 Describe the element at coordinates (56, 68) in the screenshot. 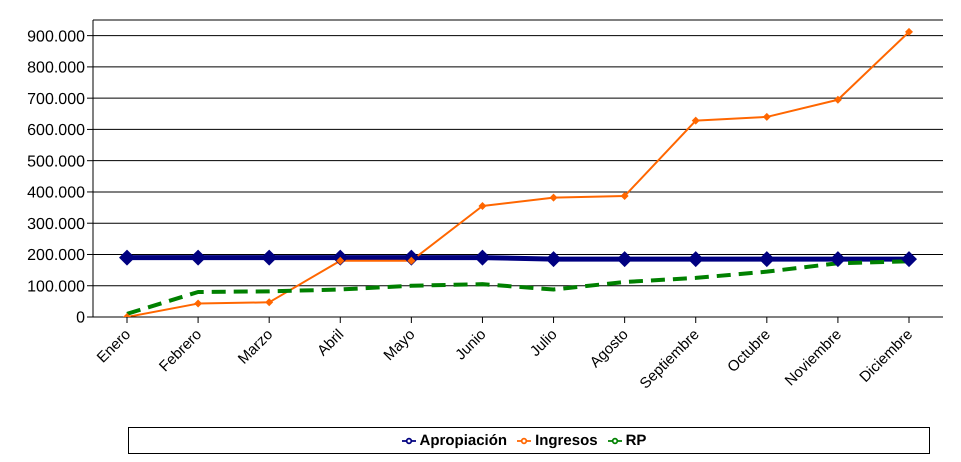

I see `y-tick-label: 800.000` at that location.